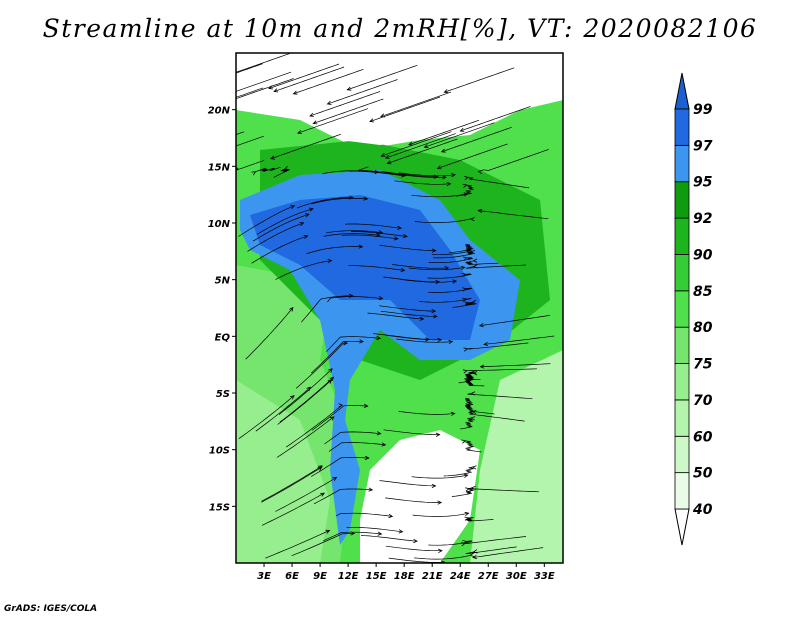  I want to click on lon-tick-label: 18E, so click(404, 576).